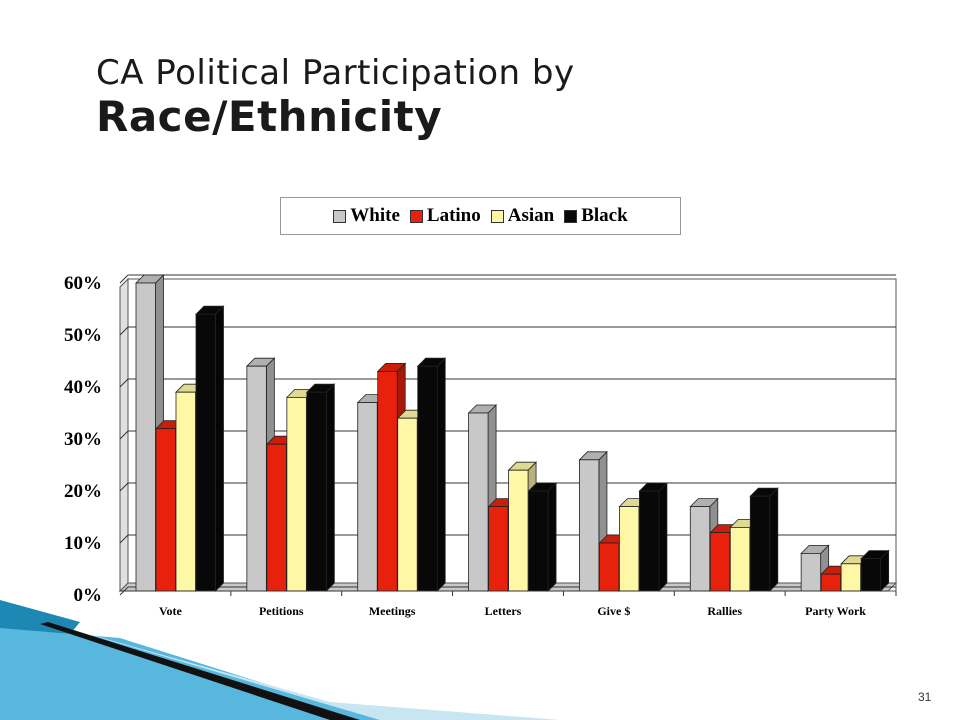 Image resolution: width=960 pixels, height=720 pixels. What do you see at coordinates (83, 387) in the screenshot?
I see `y-tick-label: 40%` at bounding box center [83, 387].